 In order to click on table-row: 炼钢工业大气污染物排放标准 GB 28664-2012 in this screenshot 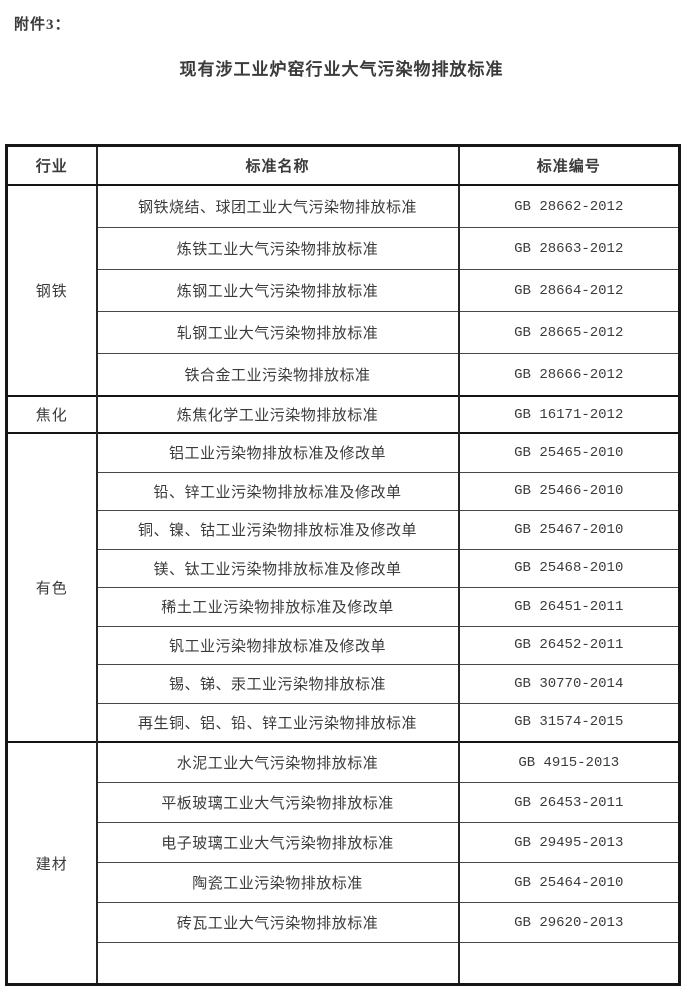, I will do `click(344, 290)`.